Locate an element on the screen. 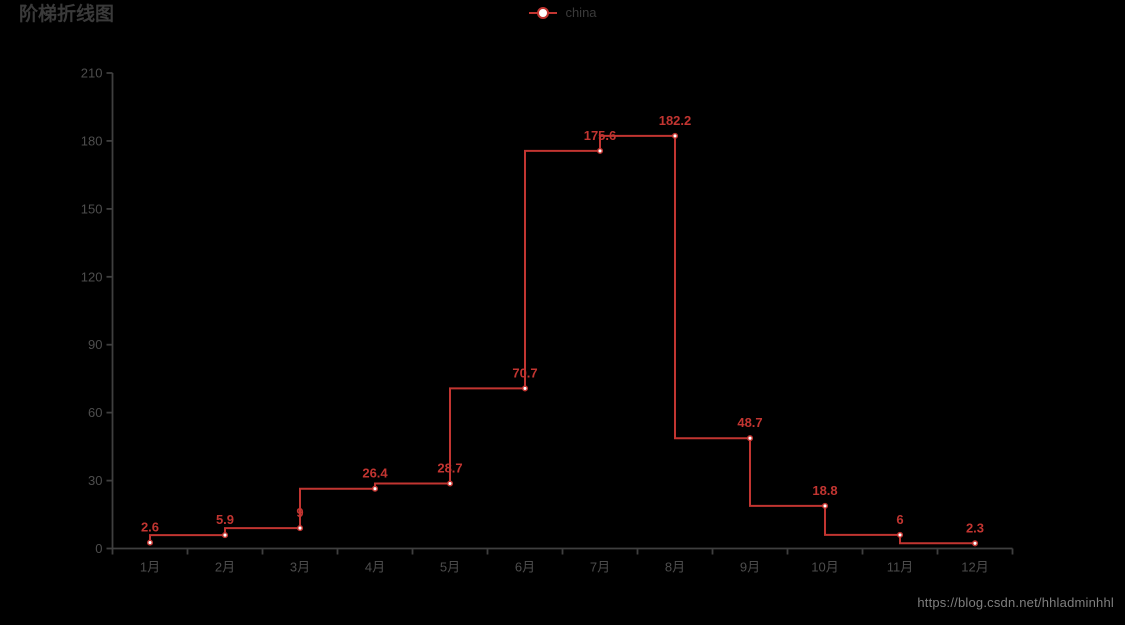 The width and height of the screenshot is (1125, 625). y-axis-label: 210 is located at coordinates (92, 73).